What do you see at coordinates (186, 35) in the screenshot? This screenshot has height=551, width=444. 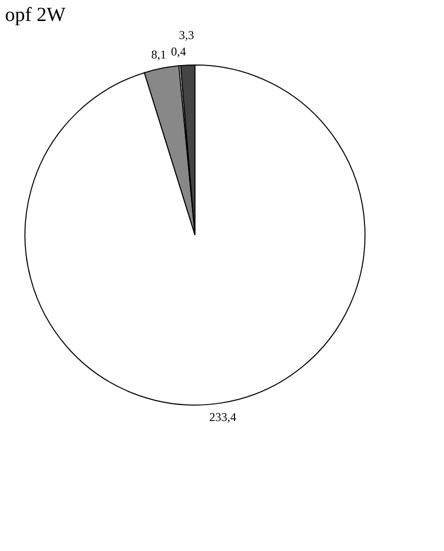 I see `data-label: 3,3` at bounding box center [186, 35].